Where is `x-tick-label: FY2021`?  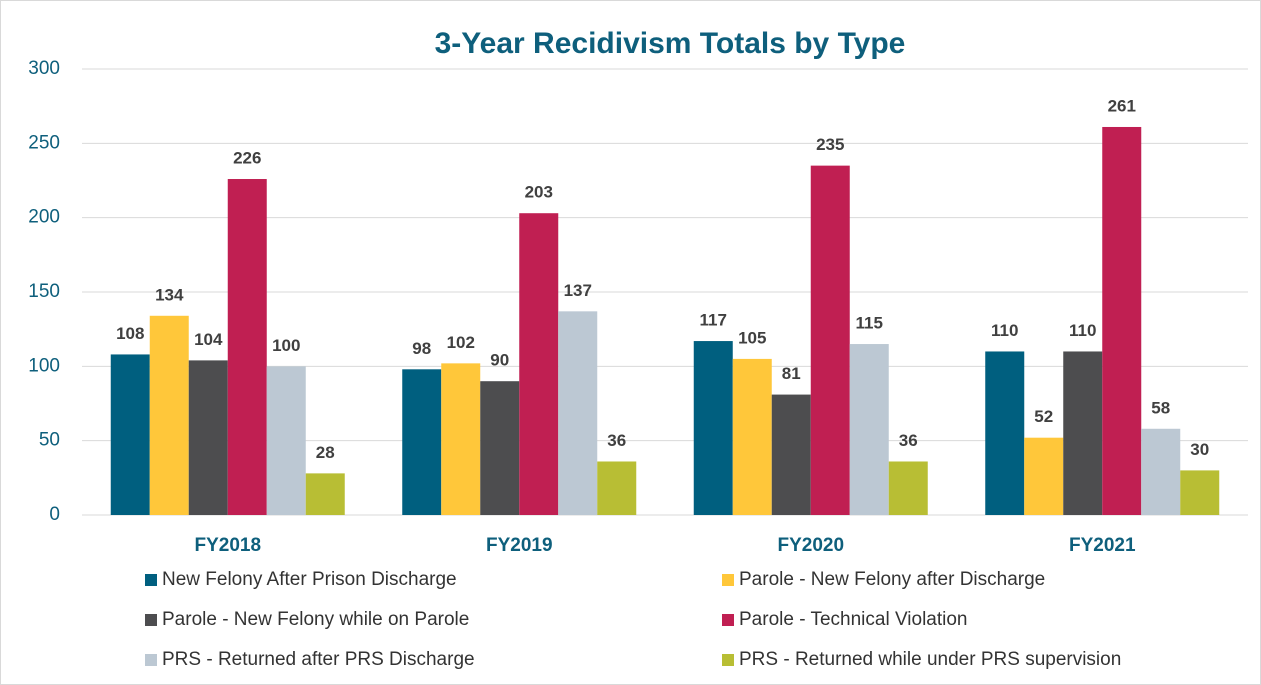
x-tick-label: FY2021 is located at coordinates (1102, 545).